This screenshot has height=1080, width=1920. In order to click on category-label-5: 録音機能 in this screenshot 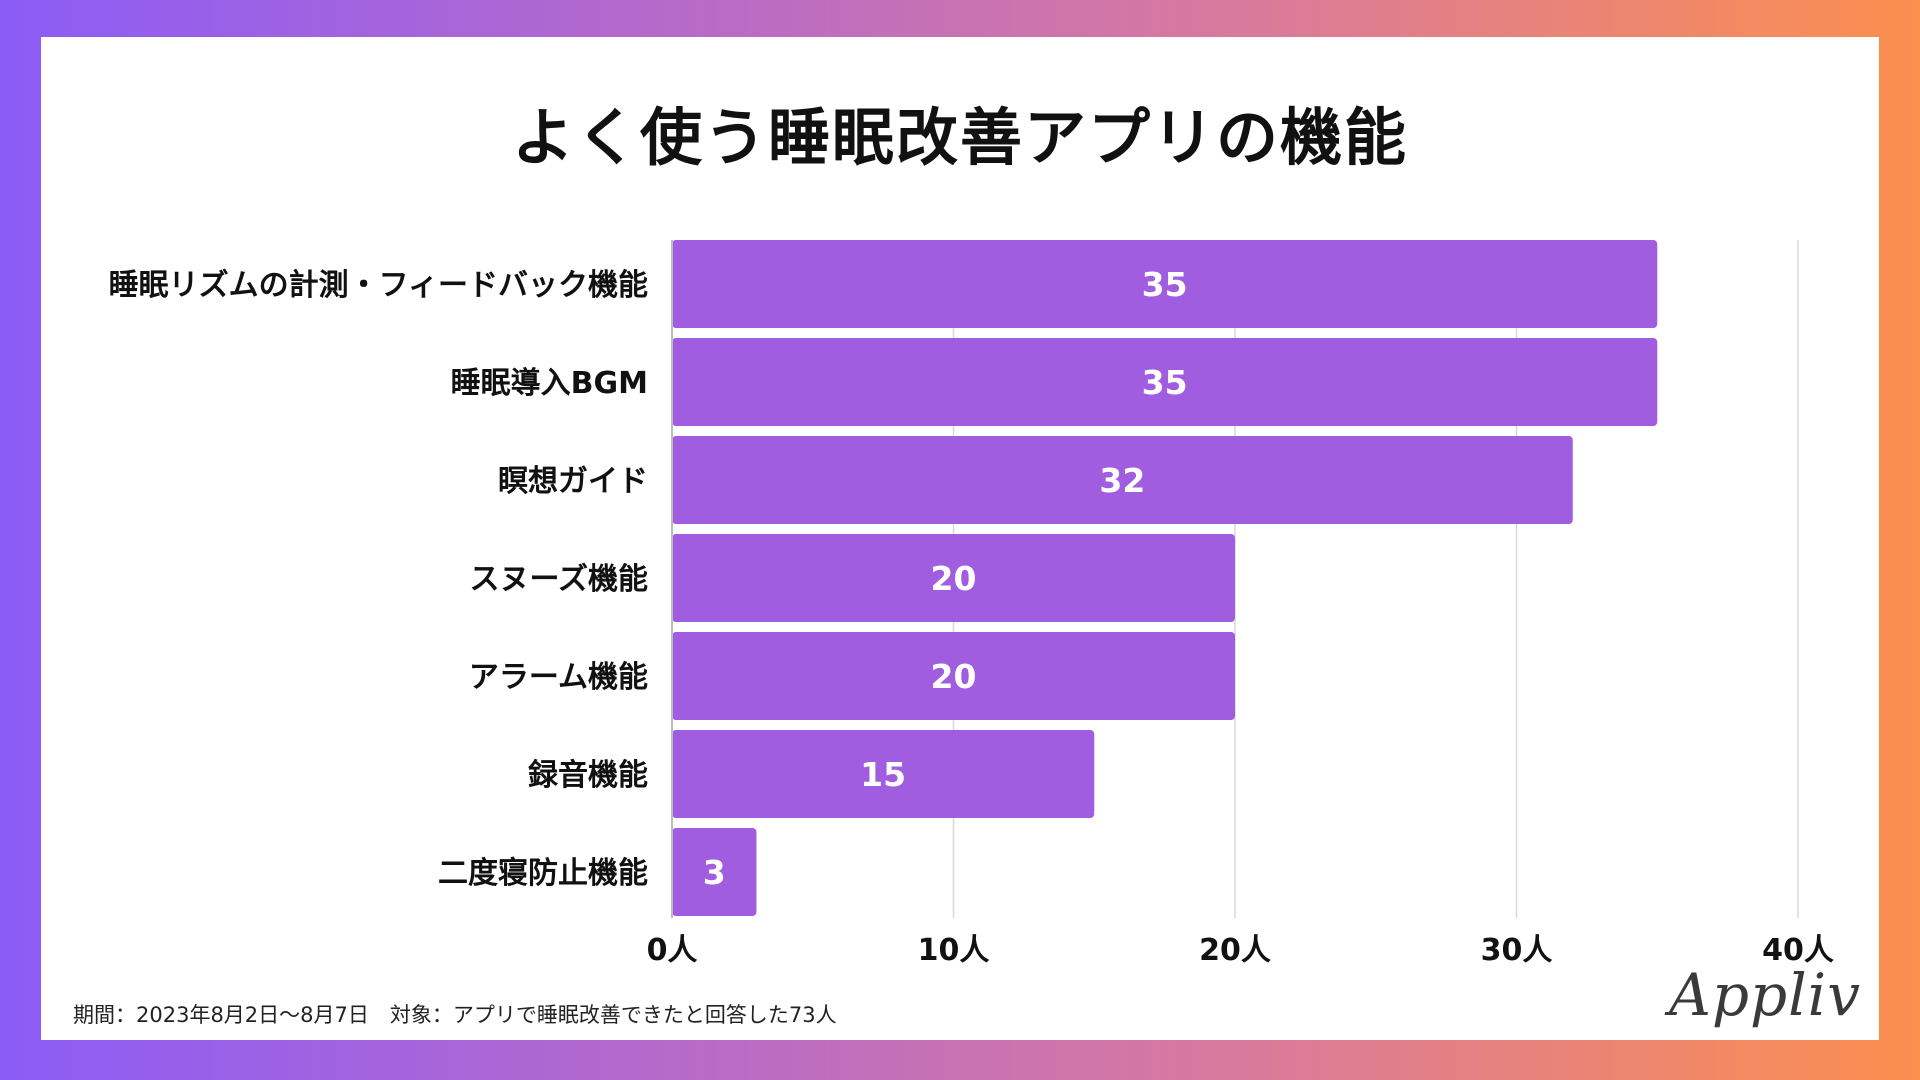, I will do `click(588, 775)`.